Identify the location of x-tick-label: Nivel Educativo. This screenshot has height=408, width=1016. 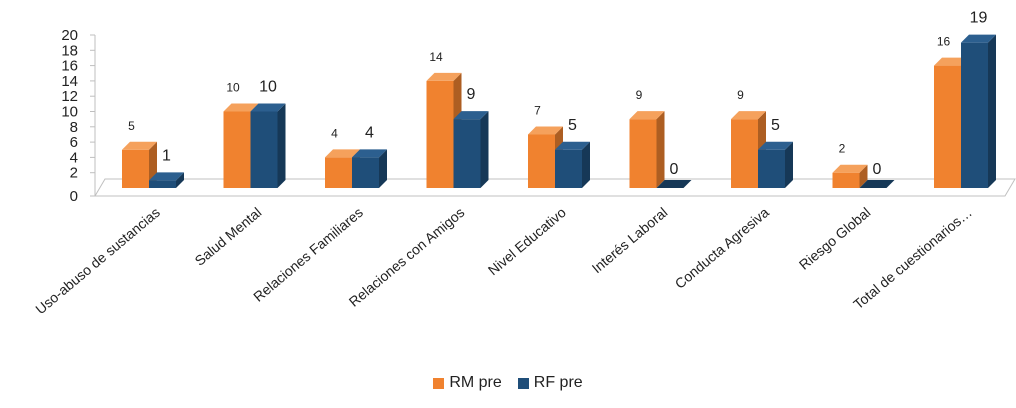
(527, 241).